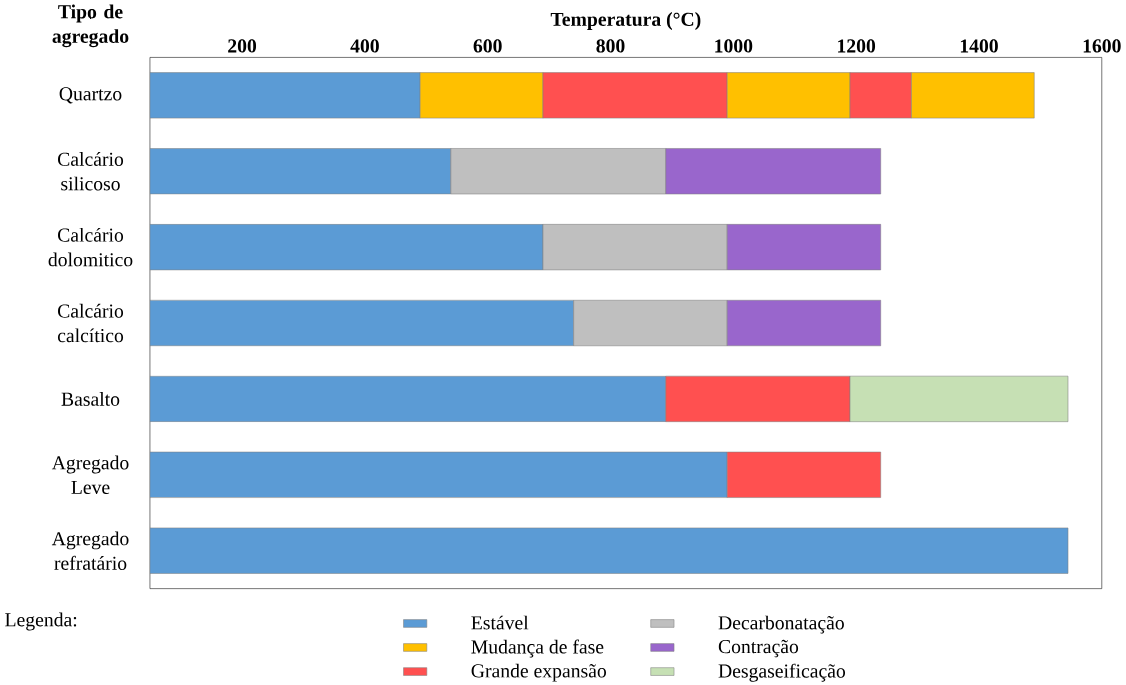 Image resolution: width=1126 pixels, height=685 pixels. What do you see at coordinates (734, 46) in the screenshot?
I see `x-tick-label: 1000` at bounding box center [734, 46].